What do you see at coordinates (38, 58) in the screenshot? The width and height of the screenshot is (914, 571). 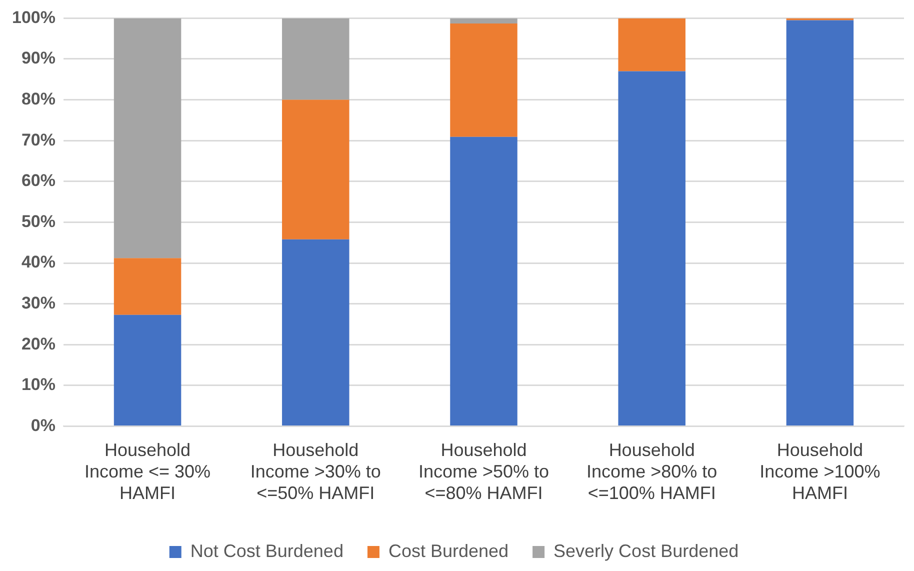 I see `y-tick-label: 90%` at bounding box center [38, 58].